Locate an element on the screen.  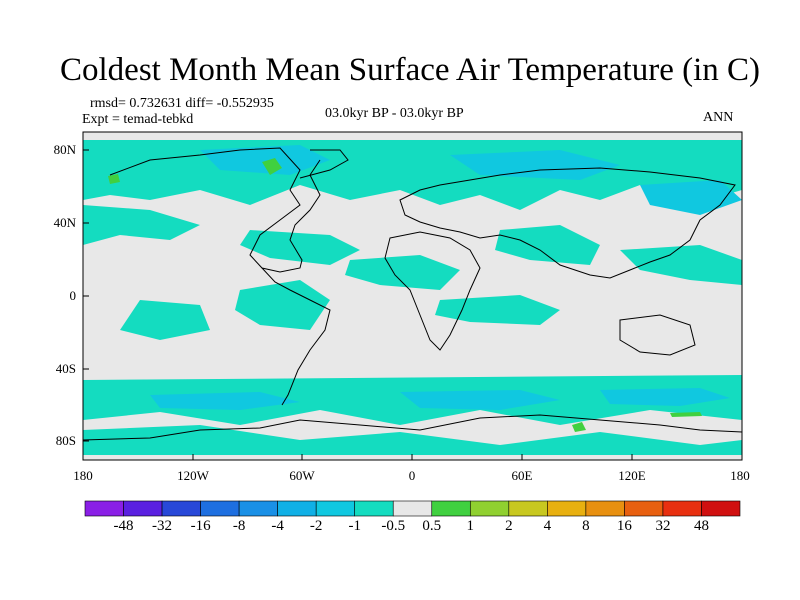
colorbar-label: -32 is located at coordinates (162, 526).